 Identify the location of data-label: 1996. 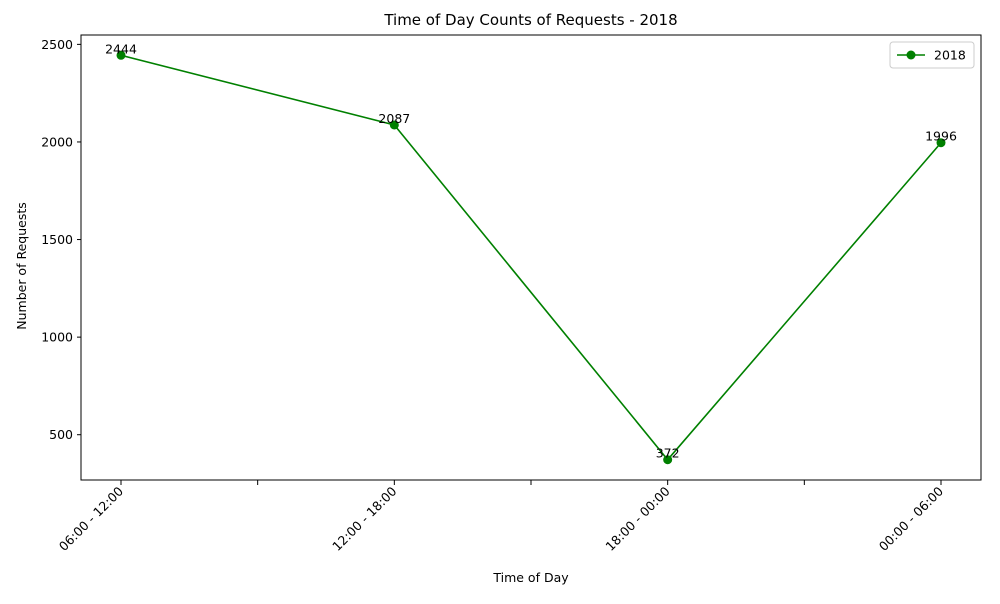
(941, 136).